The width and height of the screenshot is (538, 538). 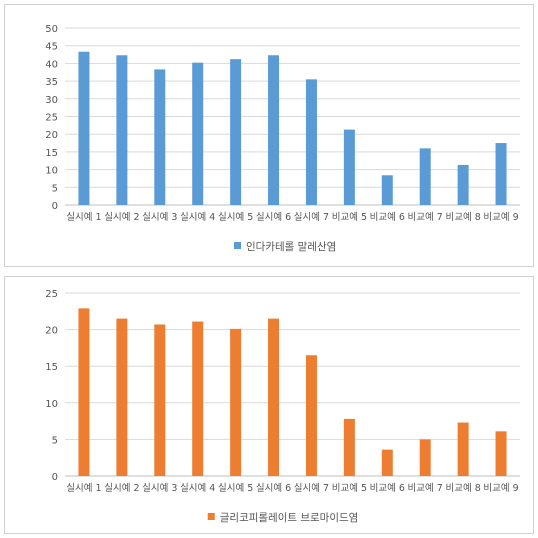 I want to click on chart-b-xtick-label: 실시예 2, so click(x=121, y=488).